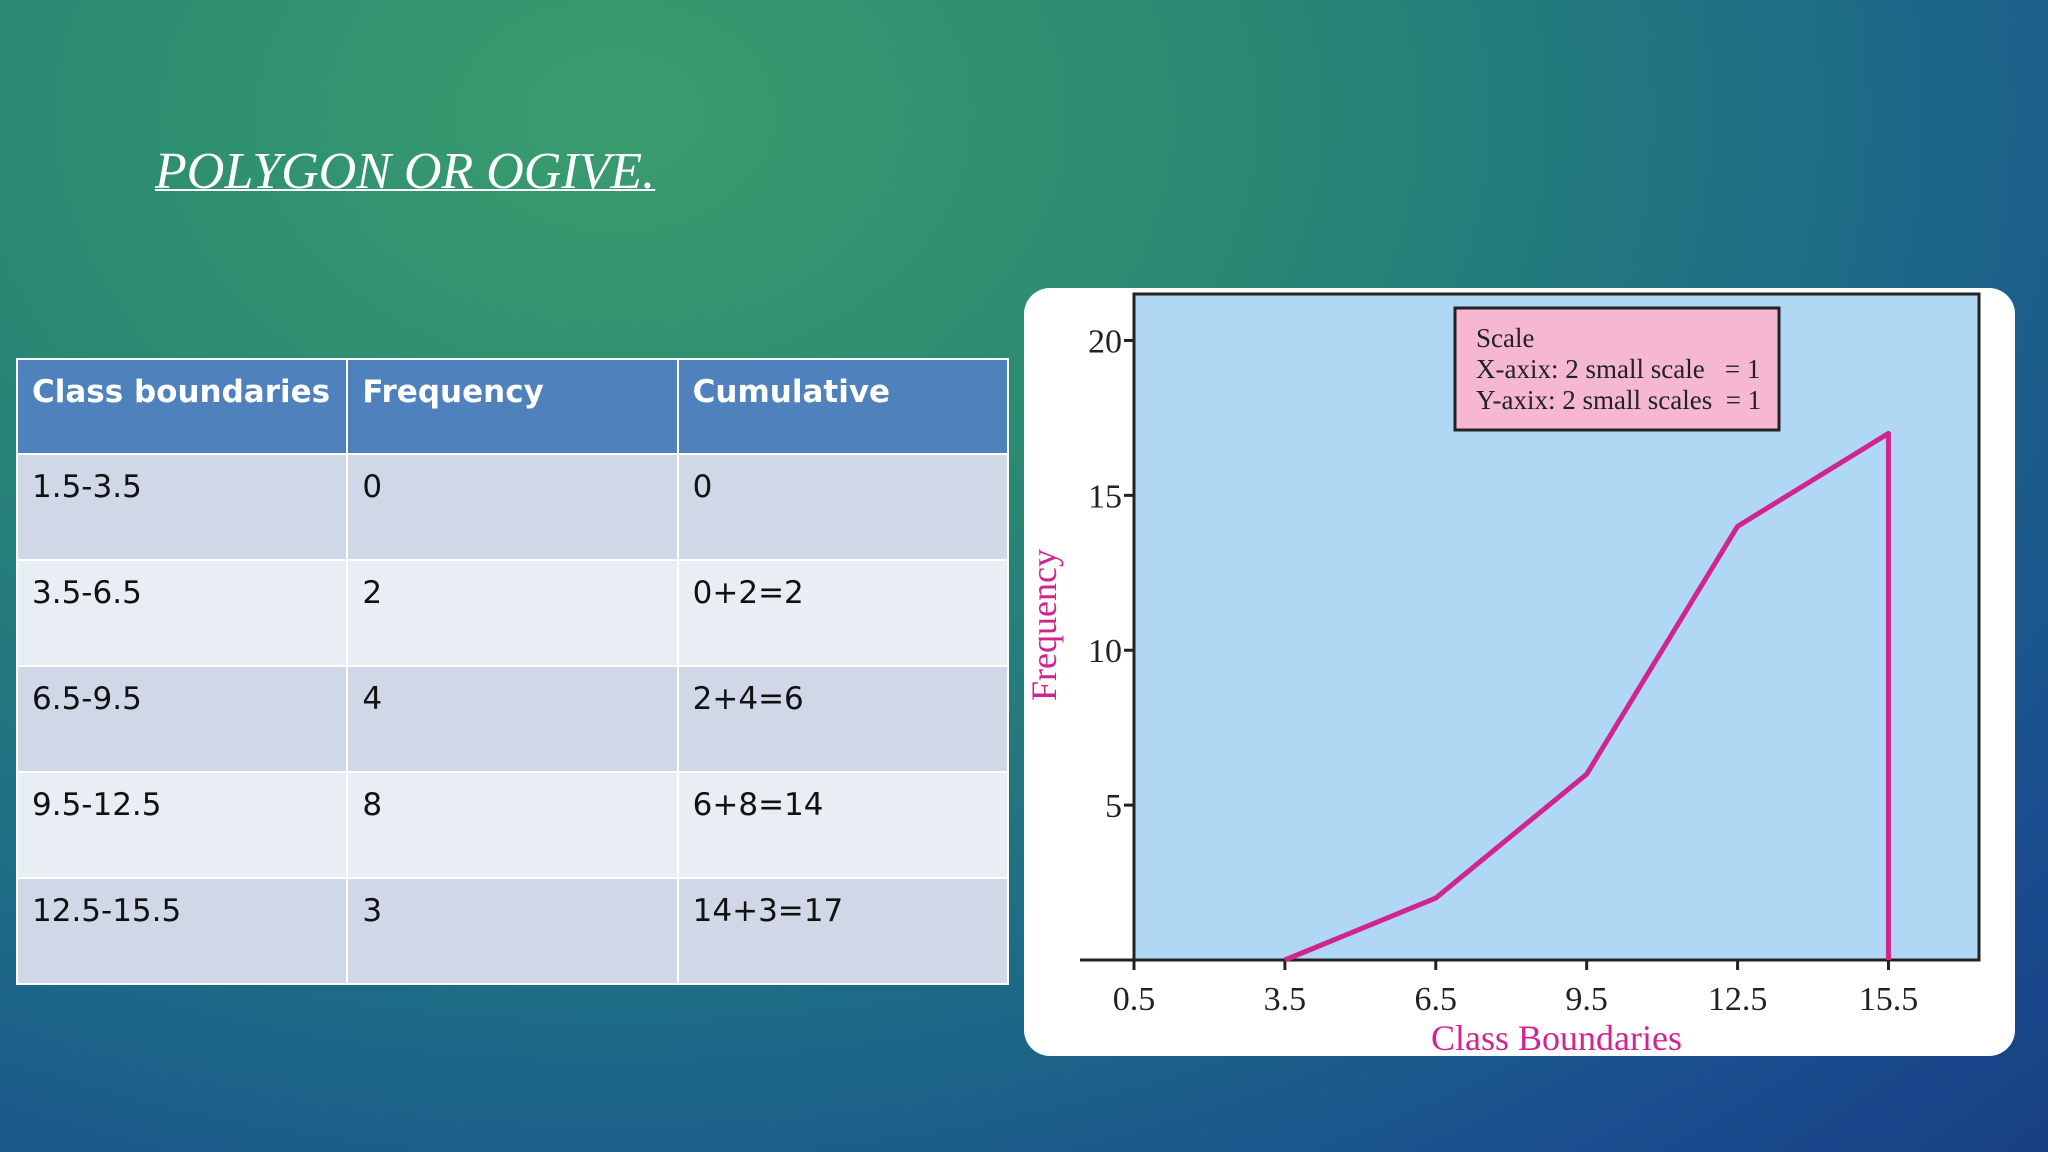  What do you see at coordinates (182, 507) in the screenshot?
I see `table-cell: 1.5-3.5` at bounding box center [182, 507].